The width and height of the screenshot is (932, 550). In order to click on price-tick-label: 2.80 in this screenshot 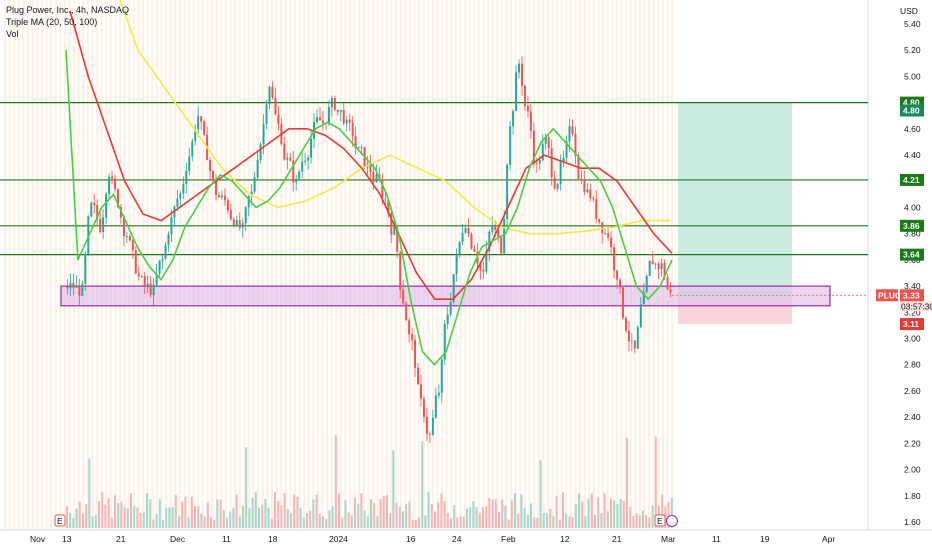, I will do `click(912, 365)`.